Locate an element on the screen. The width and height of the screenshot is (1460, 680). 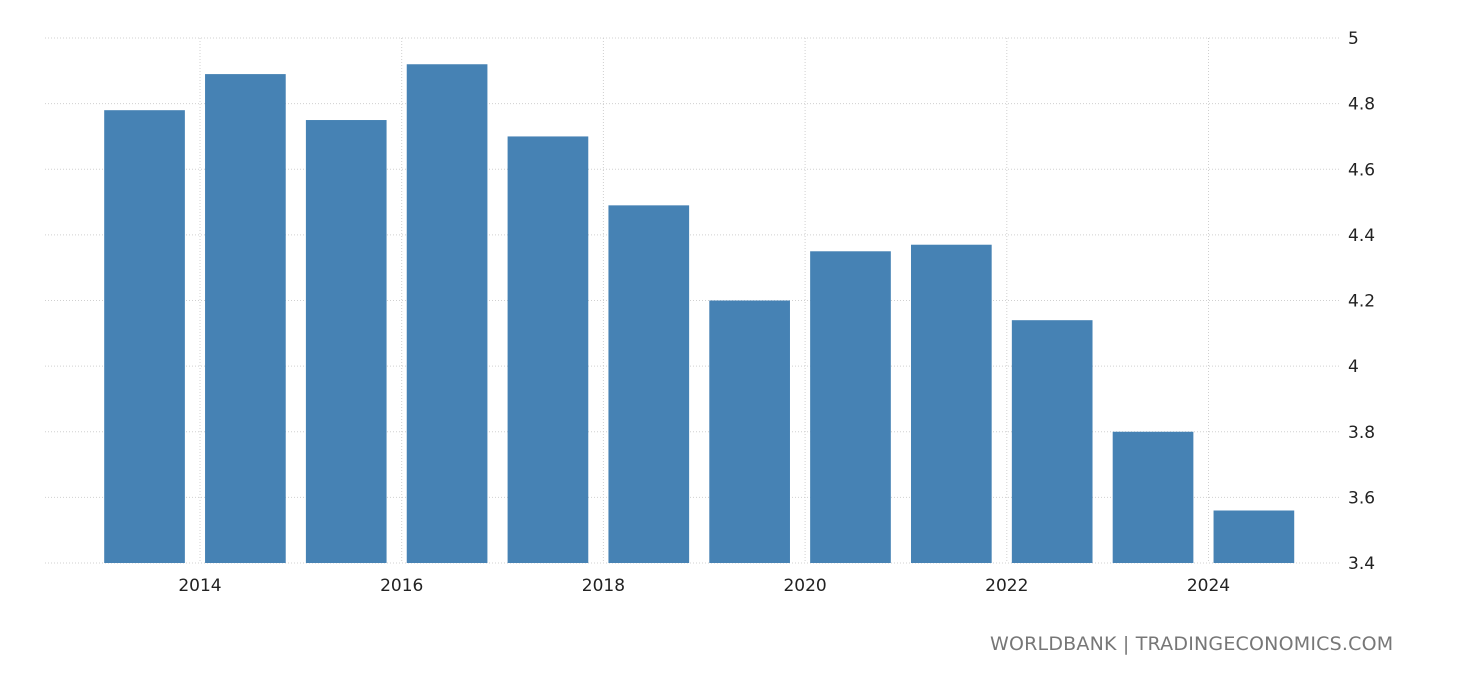
bar-2015 is located at coordinates (346, 341).